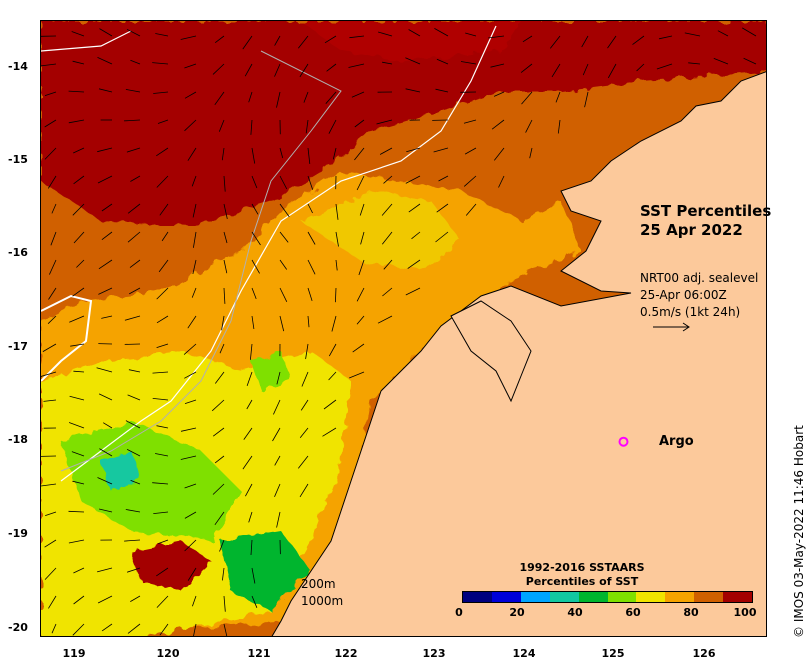 The image size is (810, 672). Describe the element at coordinates (582, 567) in the screenshot. I see `legend-title-line1: 1992-2016 SSTAARS` at that location.